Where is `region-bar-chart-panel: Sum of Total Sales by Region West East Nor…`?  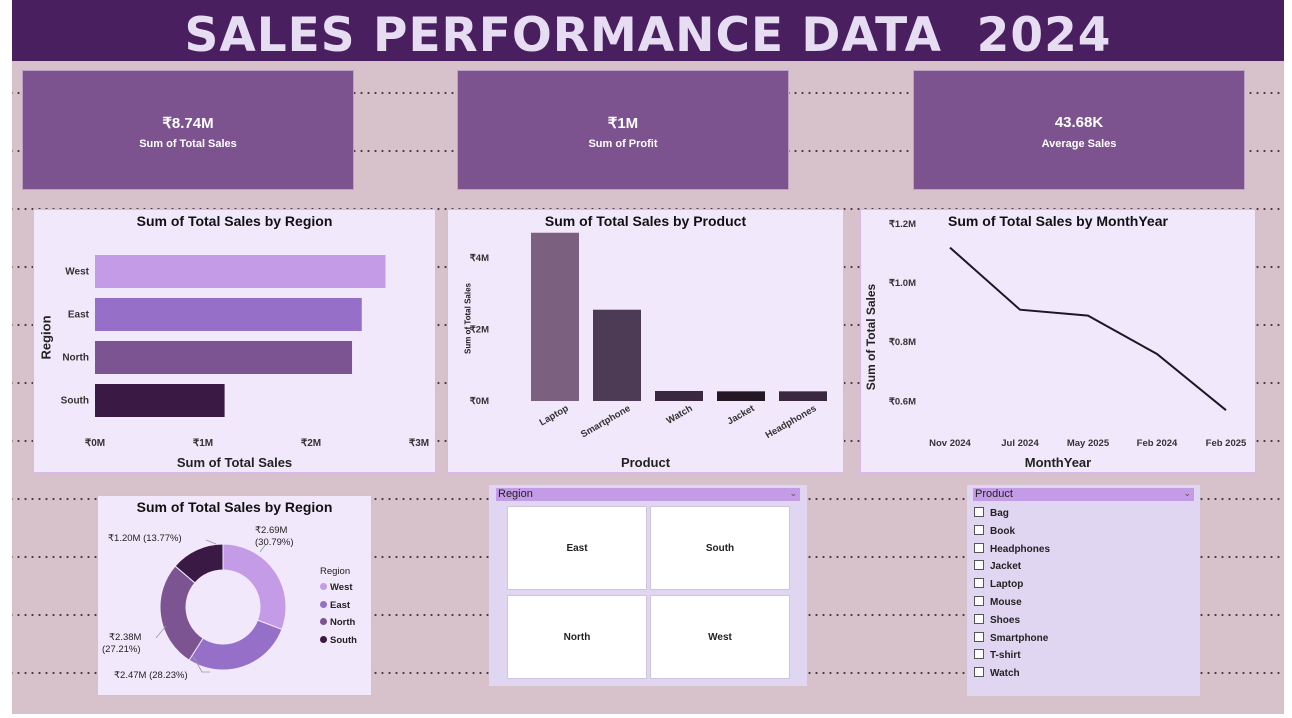
region-bar-chart-panel: Sum of Total Sales by Region West East Nor… is located at coordinates (234, 341).